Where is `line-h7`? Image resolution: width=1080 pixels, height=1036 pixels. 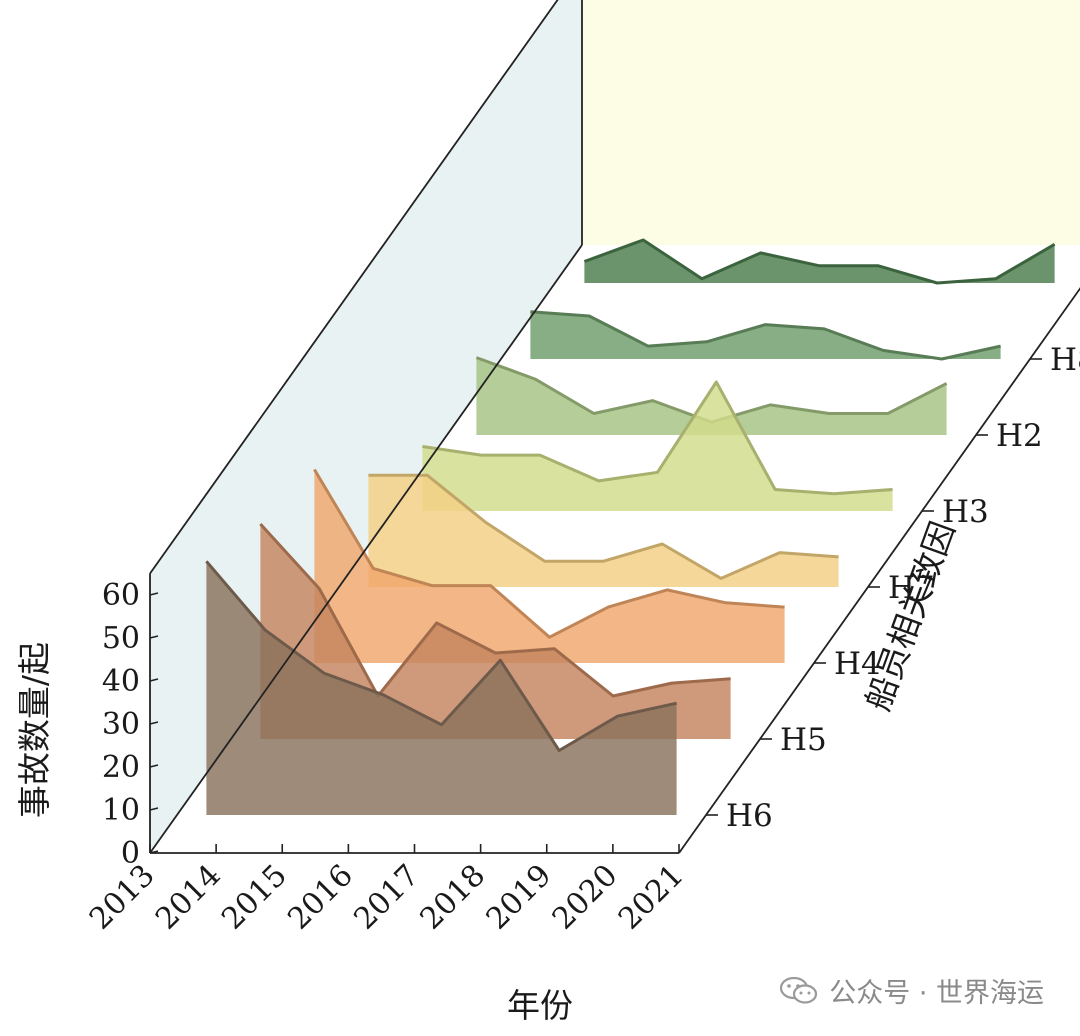 line-h7 is located at coordinates (603, 526).